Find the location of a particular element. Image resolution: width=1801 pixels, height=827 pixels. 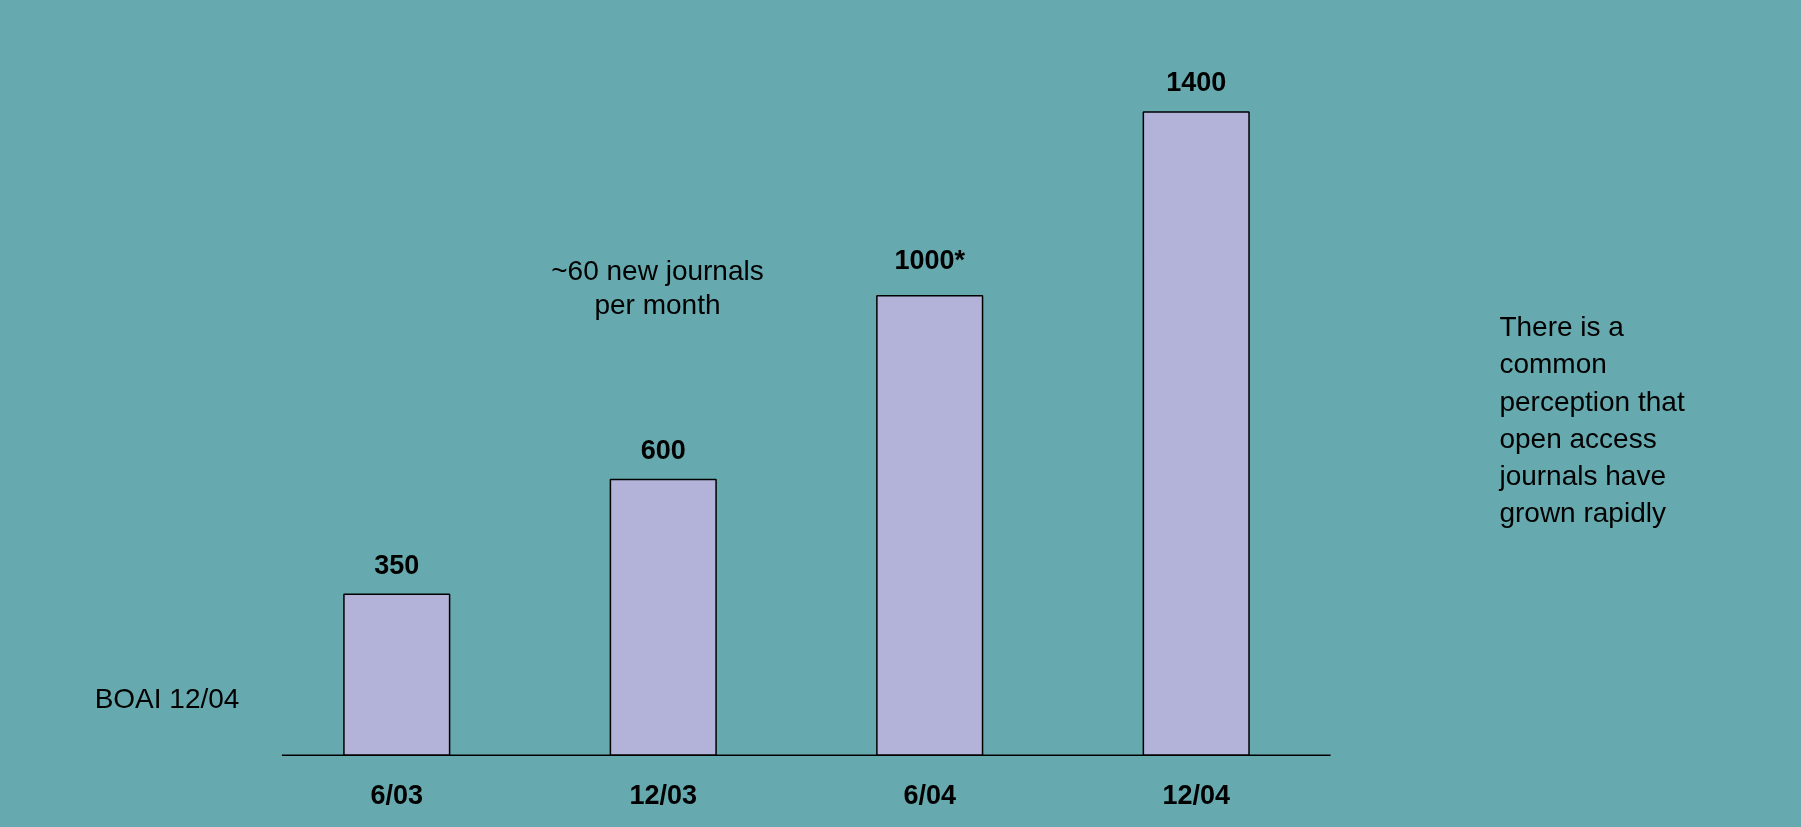

text: There is a common perception that open access journals have grown rapidly is located at coordinates (1591, 420).